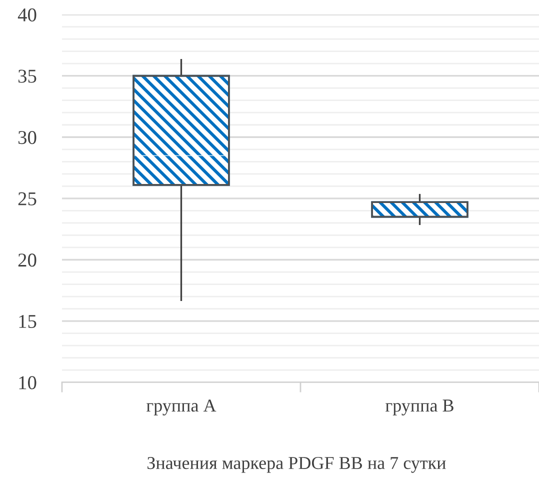  What do you see at coordinates (27, 199) in the screenshot?
I see `y-tick-label: 25` at bounding box center [27, 199].